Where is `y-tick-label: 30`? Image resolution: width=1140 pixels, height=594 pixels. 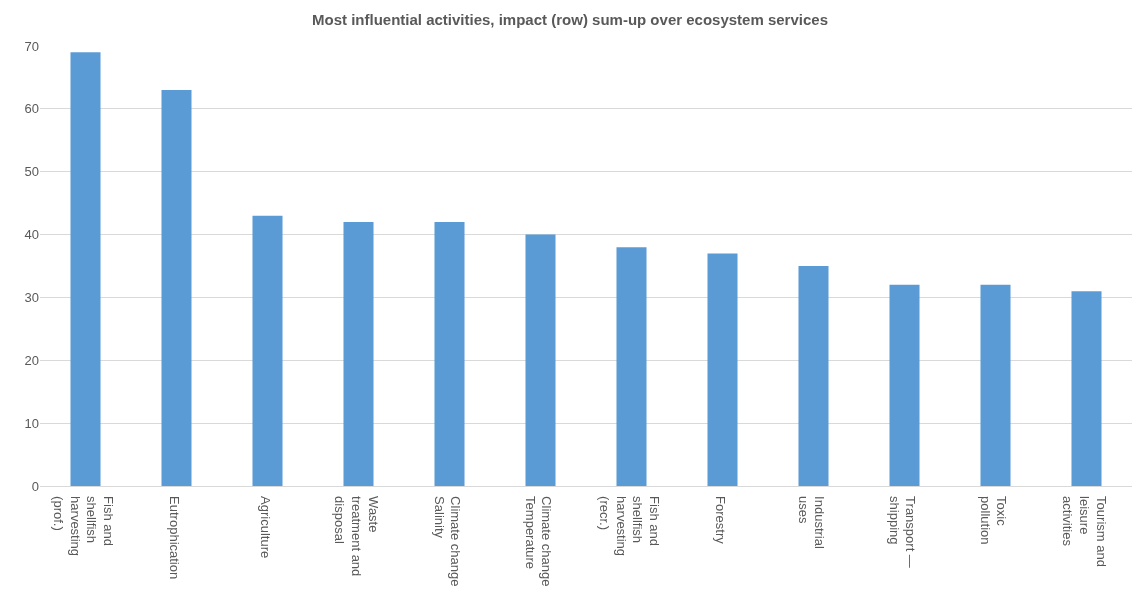
y-tick-label: 30 is located at coordinates (31, 297).